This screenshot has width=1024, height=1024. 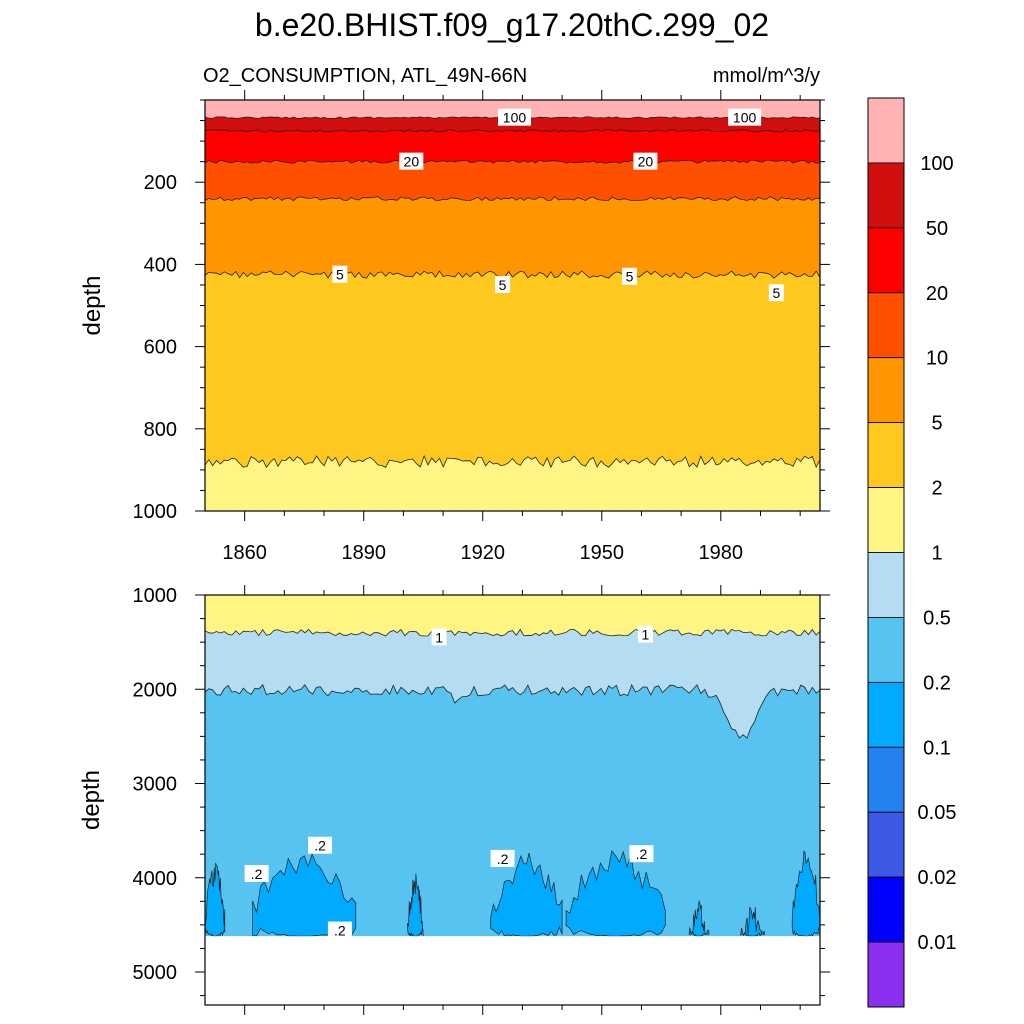 What do you see at coordinates (937, 943) in the screenshot?
I see `colorbar-label: 0.01` at bounding box center [937, 943].